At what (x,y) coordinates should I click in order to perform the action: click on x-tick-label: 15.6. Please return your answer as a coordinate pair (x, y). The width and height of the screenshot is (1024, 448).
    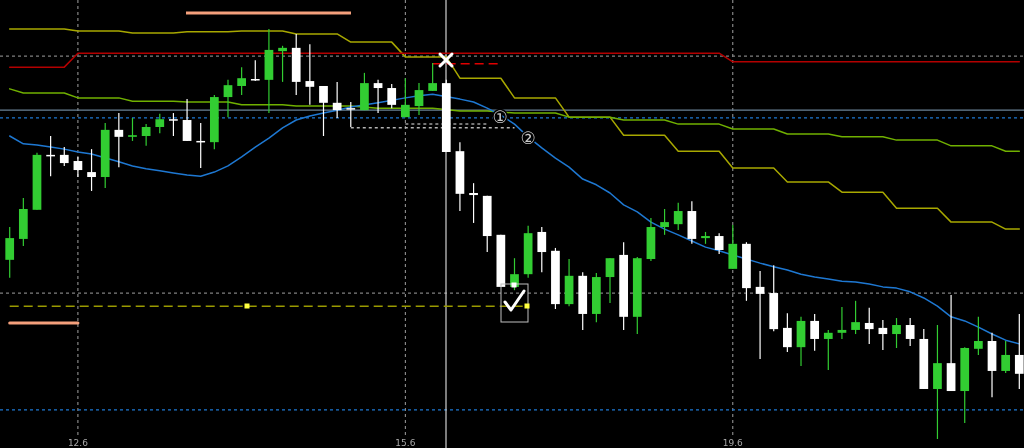
    Looking at the image, I should click on (405, 443).